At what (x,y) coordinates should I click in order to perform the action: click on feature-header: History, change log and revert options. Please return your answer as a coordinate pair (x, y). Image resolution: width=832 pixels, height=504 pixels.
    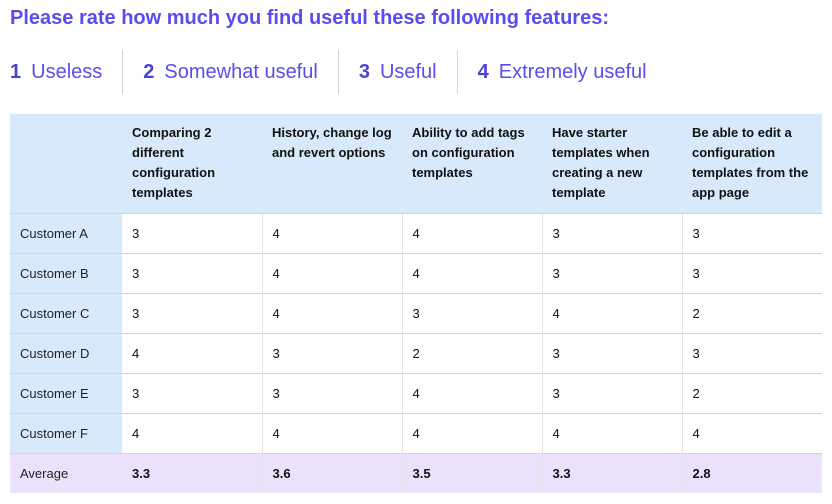
    Looking at the image, I should click on (332, 164).